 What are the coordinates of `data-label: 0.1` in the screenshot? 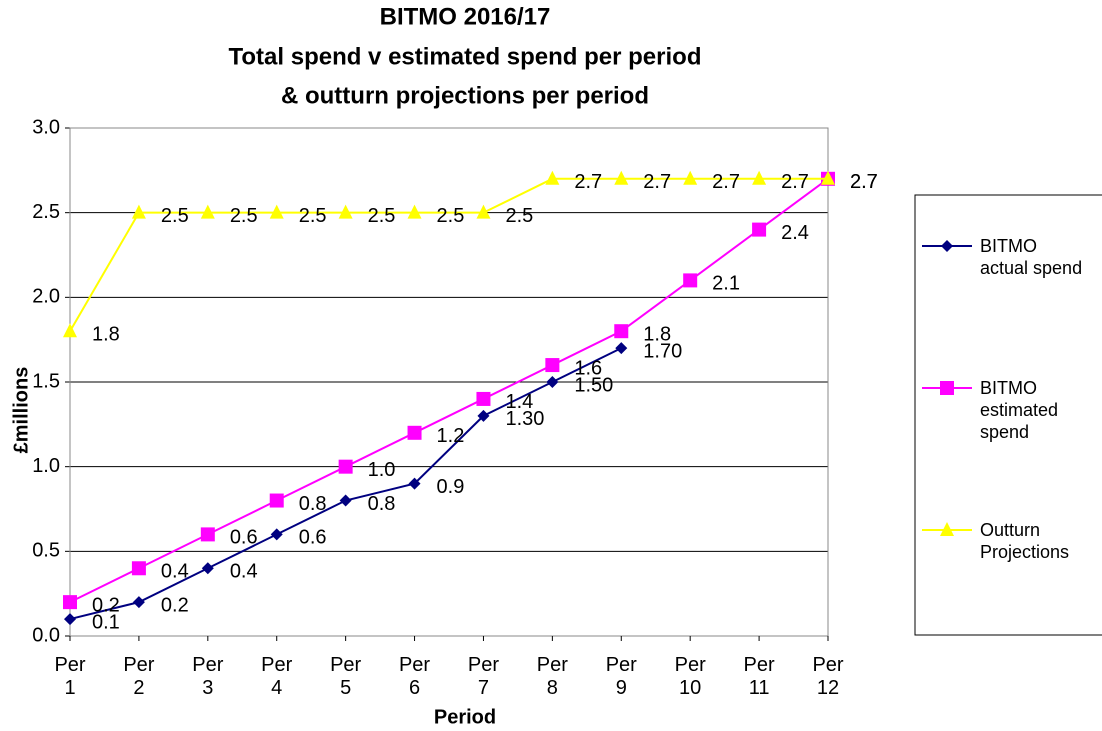 It's located at (106, 622).